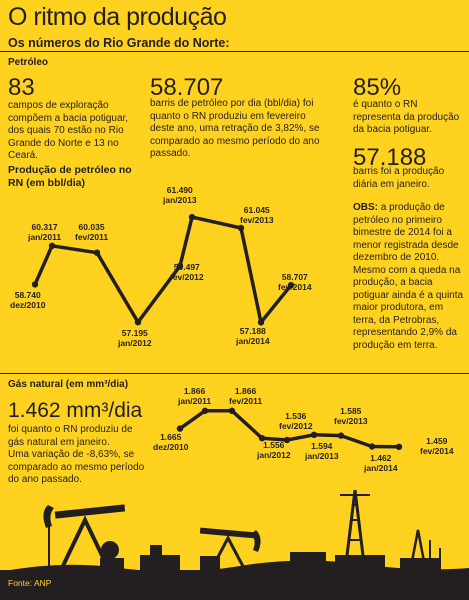 The height and width of the screenshot is (600, 469). I want to click on gas-data-label-3: 1.556 jan/2012, so click(274, 450).